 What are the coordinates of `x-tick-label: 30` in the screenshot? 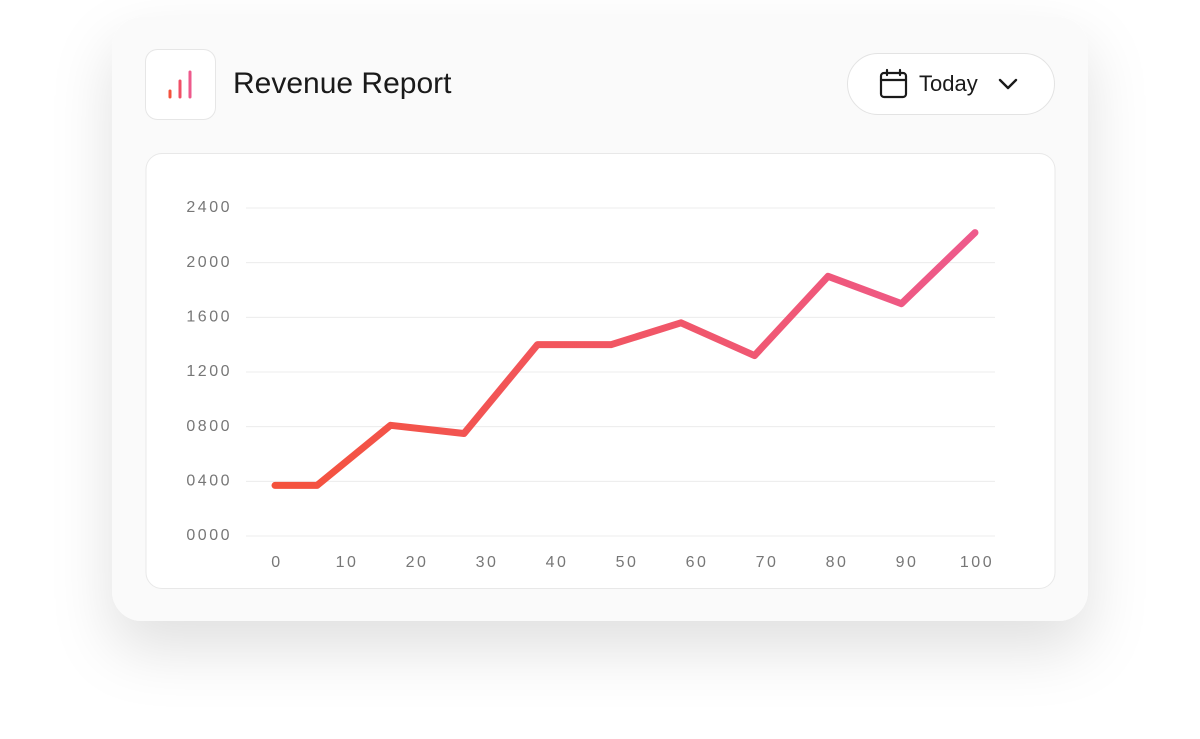 It's located at (487, 562).